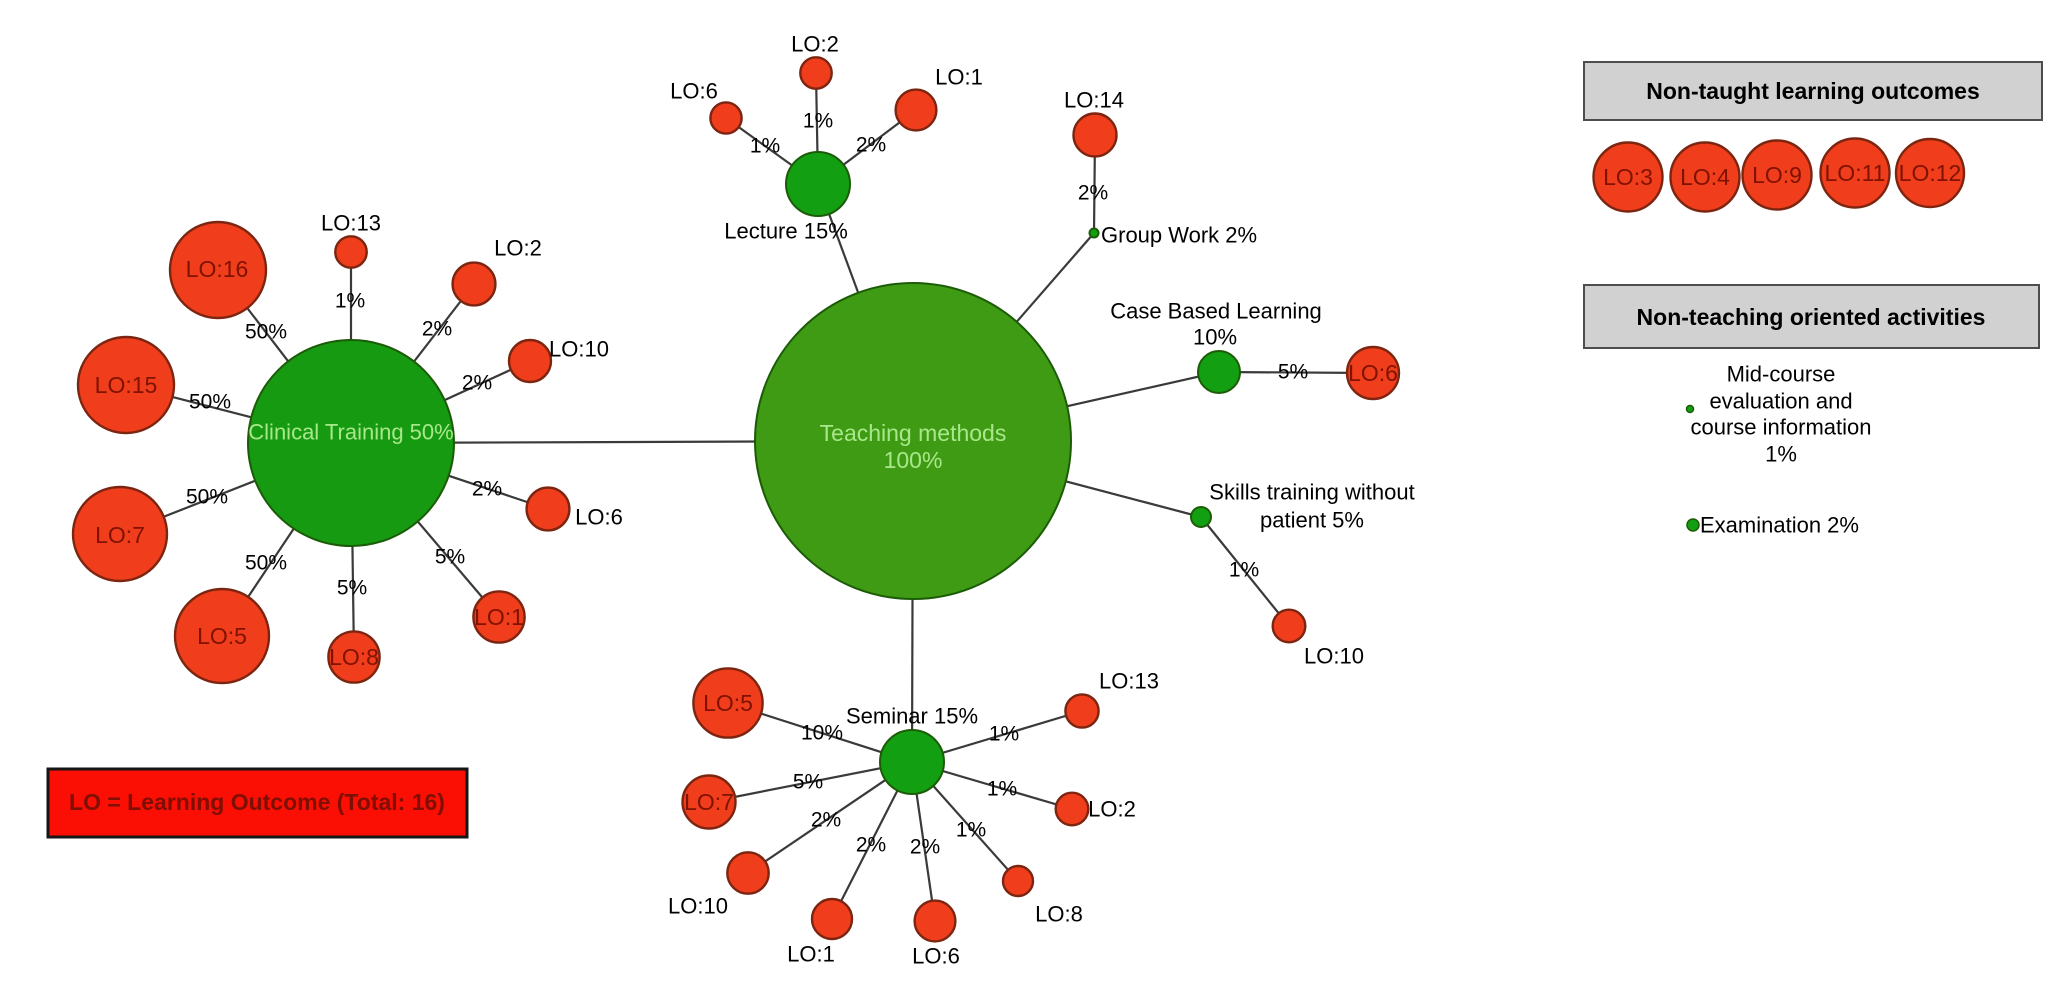  What do you see at coordinates (126, 385) in the screenshot?
I see `svg-text: LO:15` at bounding box center [126, 385].